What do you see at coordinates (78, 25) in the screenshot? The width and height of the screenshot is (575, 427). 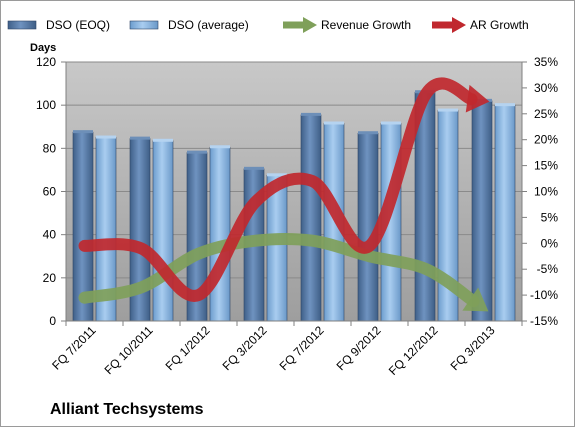 I see `legend-label-dso-eoq-: DSO (EOQ)` at bounding box center [78, 25].